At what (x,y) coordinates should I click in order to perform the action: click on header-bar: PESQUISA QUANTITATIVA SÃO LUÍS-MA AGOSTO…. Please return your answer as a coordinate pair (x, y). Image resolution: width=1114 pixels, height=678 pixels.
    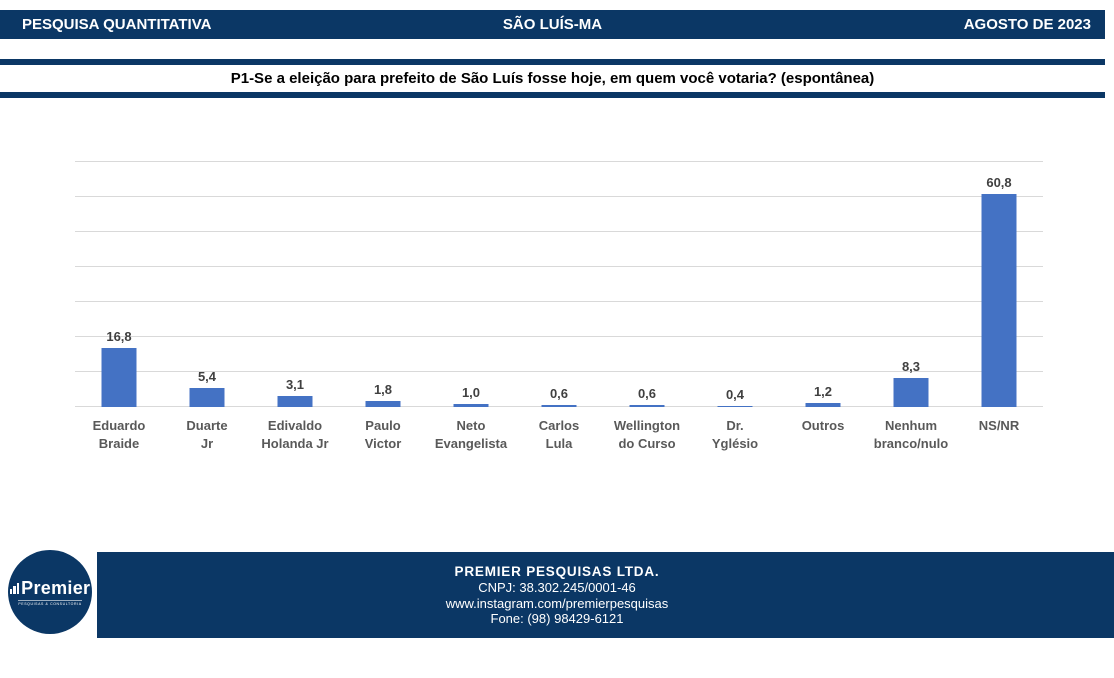
    Looking at the image, I should click on (552, 24).